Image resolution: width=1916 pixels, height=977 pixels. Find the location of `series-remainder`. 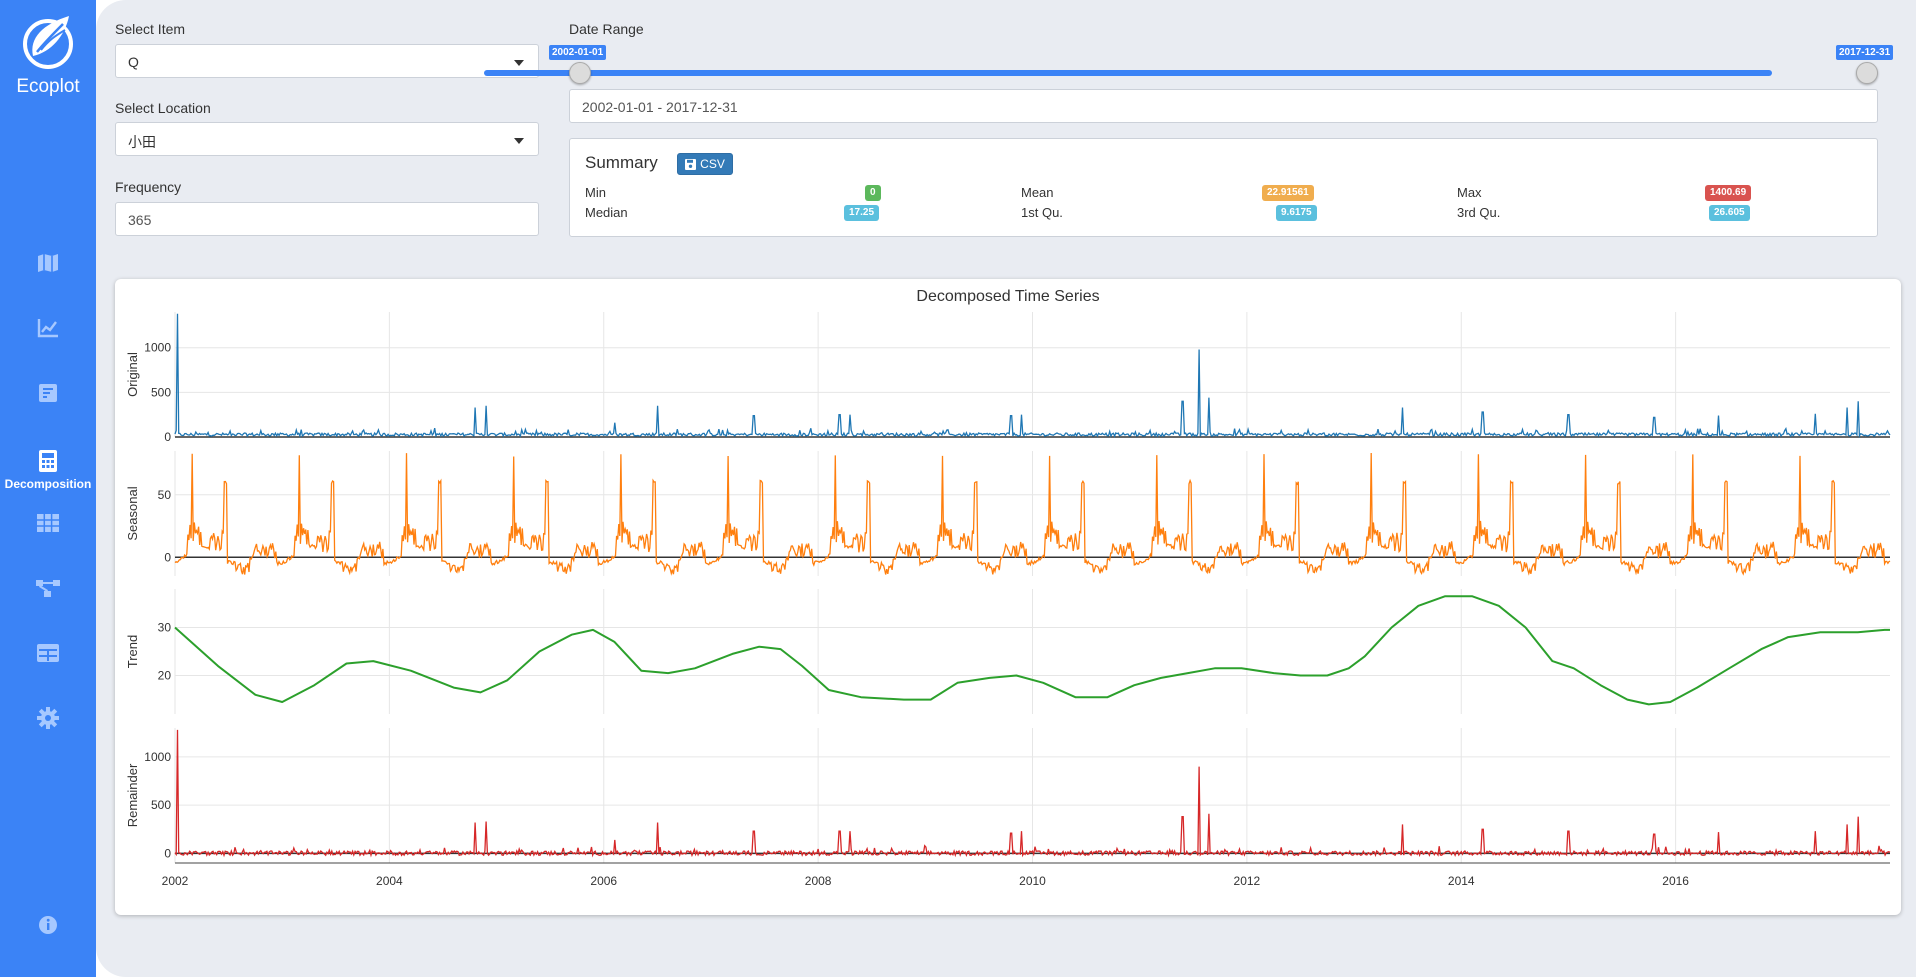

series-remainder is located at coordinates (1032, 793).